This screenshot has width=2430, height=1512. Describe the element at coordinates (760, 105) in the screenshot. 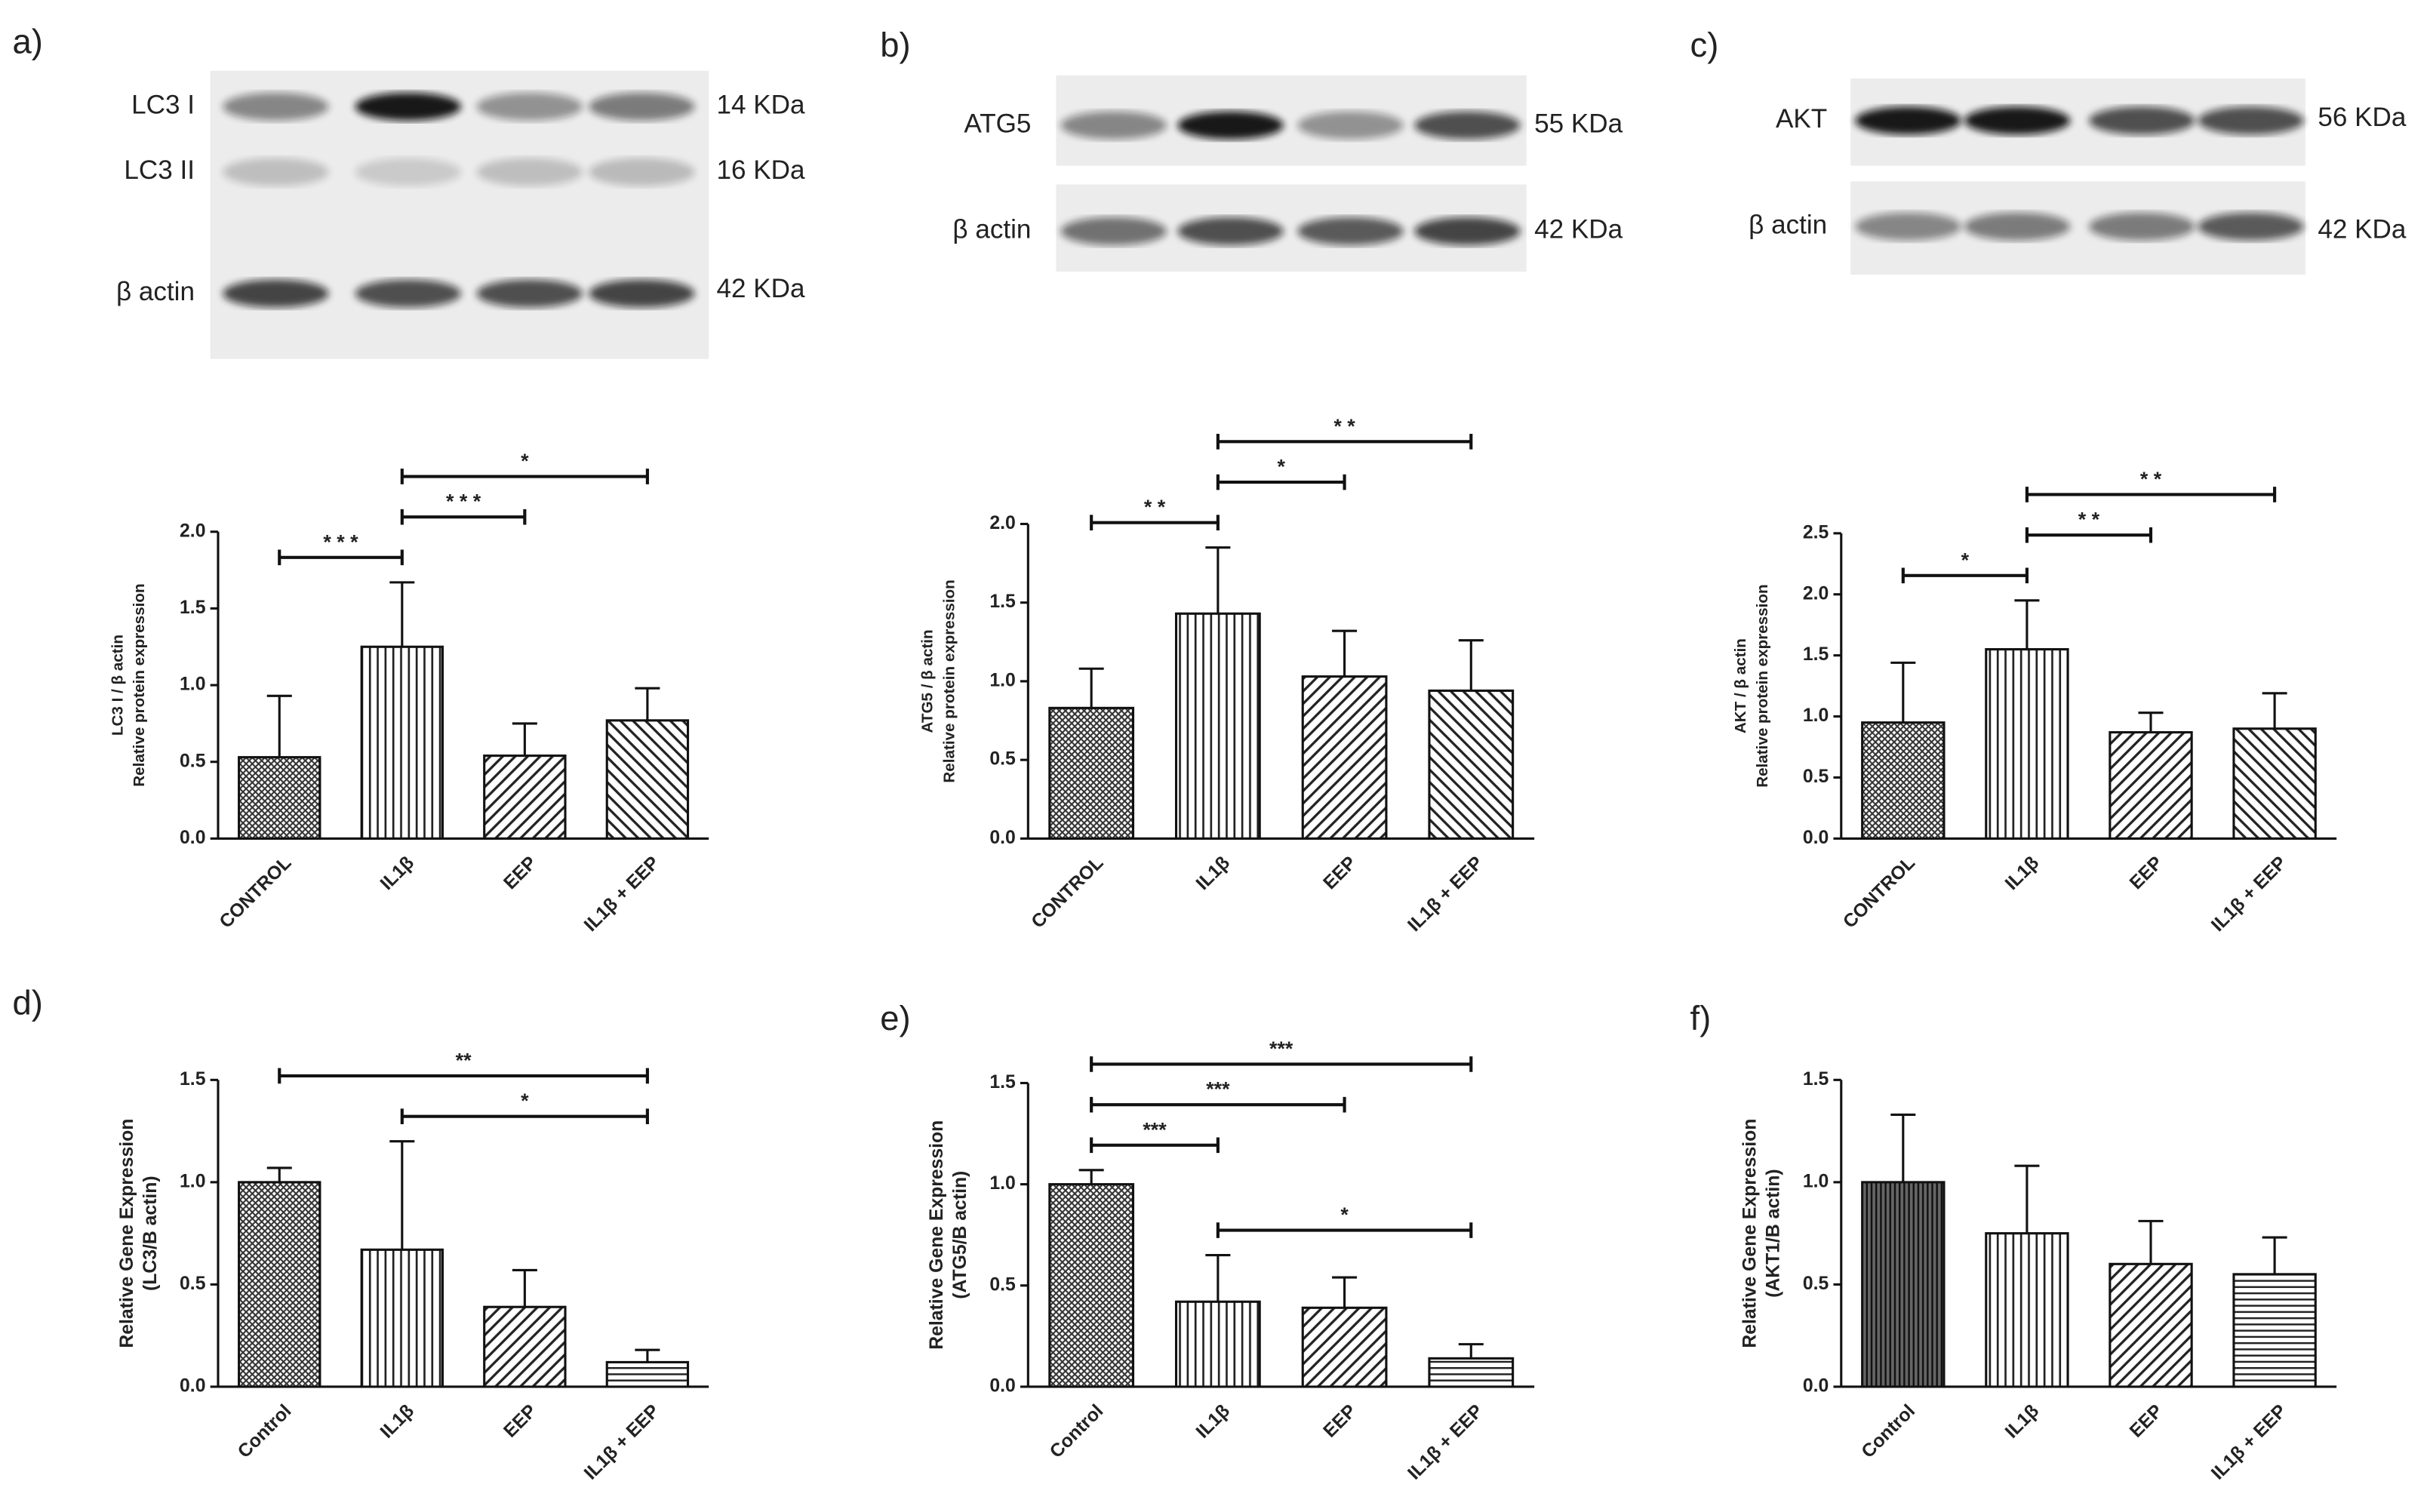

I see `band-size: 14 KDa` at that location.